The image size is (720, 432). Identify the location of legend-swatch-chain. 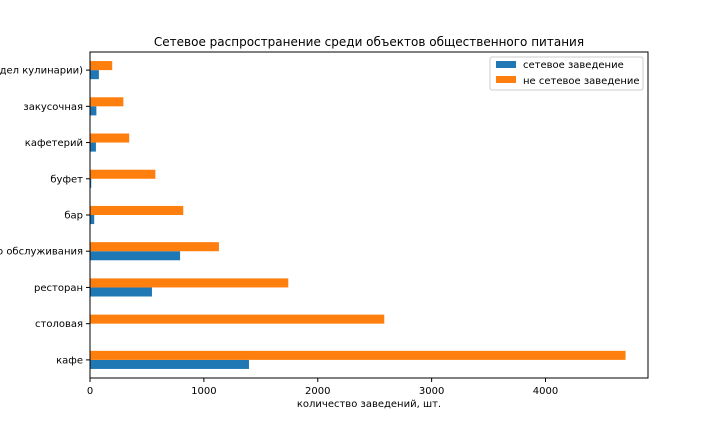
(506, 64).